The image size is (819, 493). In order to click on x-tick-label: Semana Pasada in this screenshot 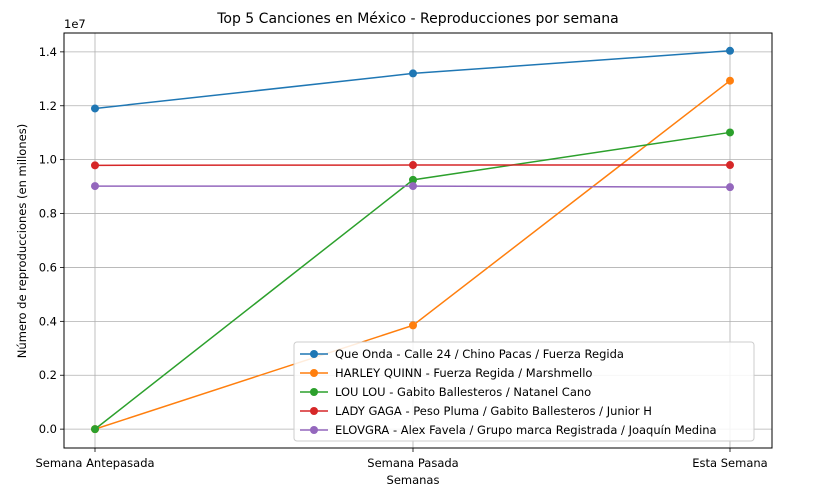, I will do `click(412, 463)`.